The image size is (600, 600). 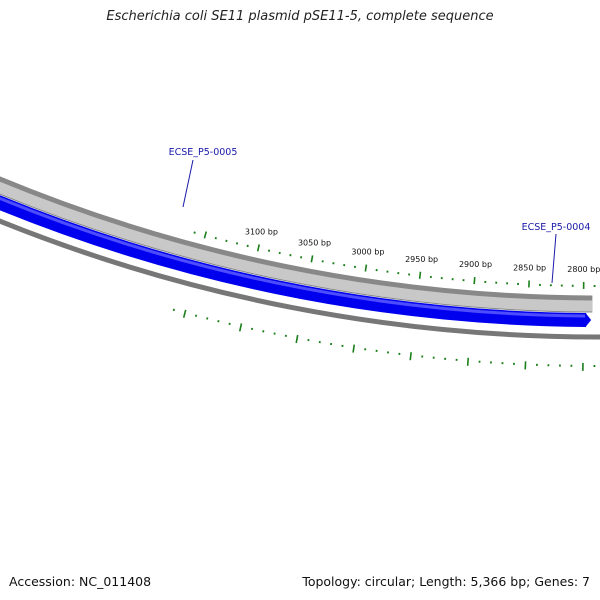 What do you see at coordinates (80, 581) in the screenshot?
I see `accession-text: Accession: NC_011408` at bounding box center [80, 581].